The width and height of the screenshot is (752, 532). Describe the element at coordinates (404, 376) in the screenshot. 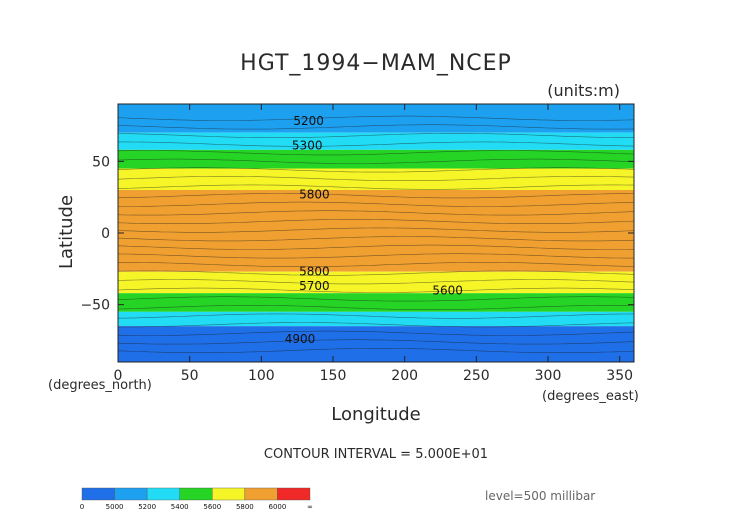

I see `x-tick-label: 200` at that location.